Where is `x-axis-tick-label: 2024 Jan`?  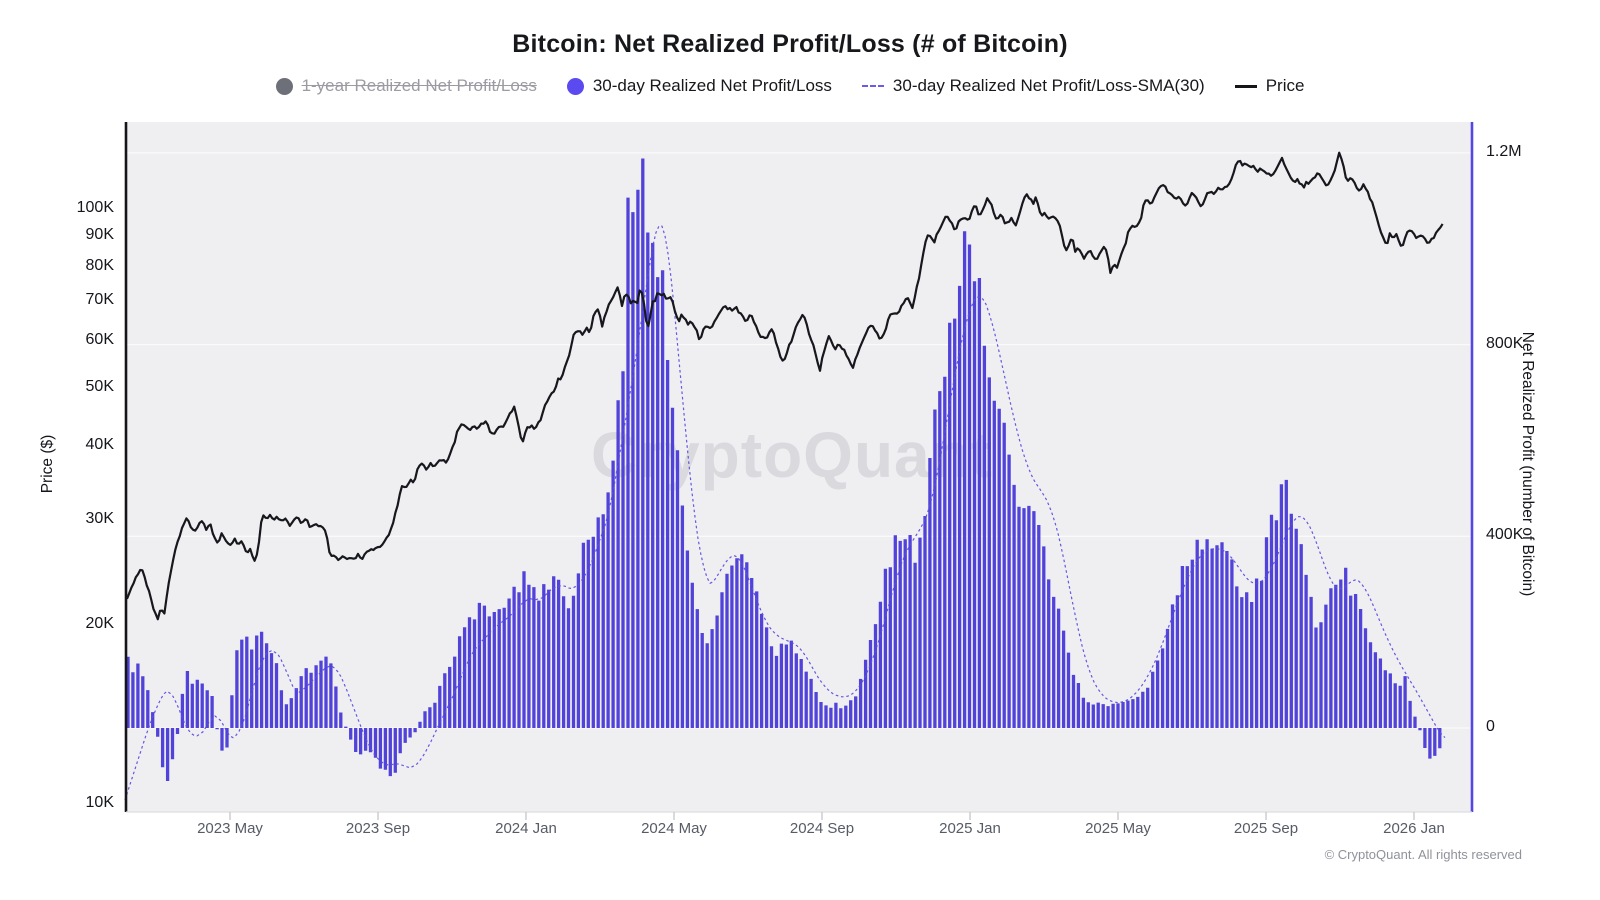 x-axis-tick-label: 2024 Jan is located at coordinates (526, 828).